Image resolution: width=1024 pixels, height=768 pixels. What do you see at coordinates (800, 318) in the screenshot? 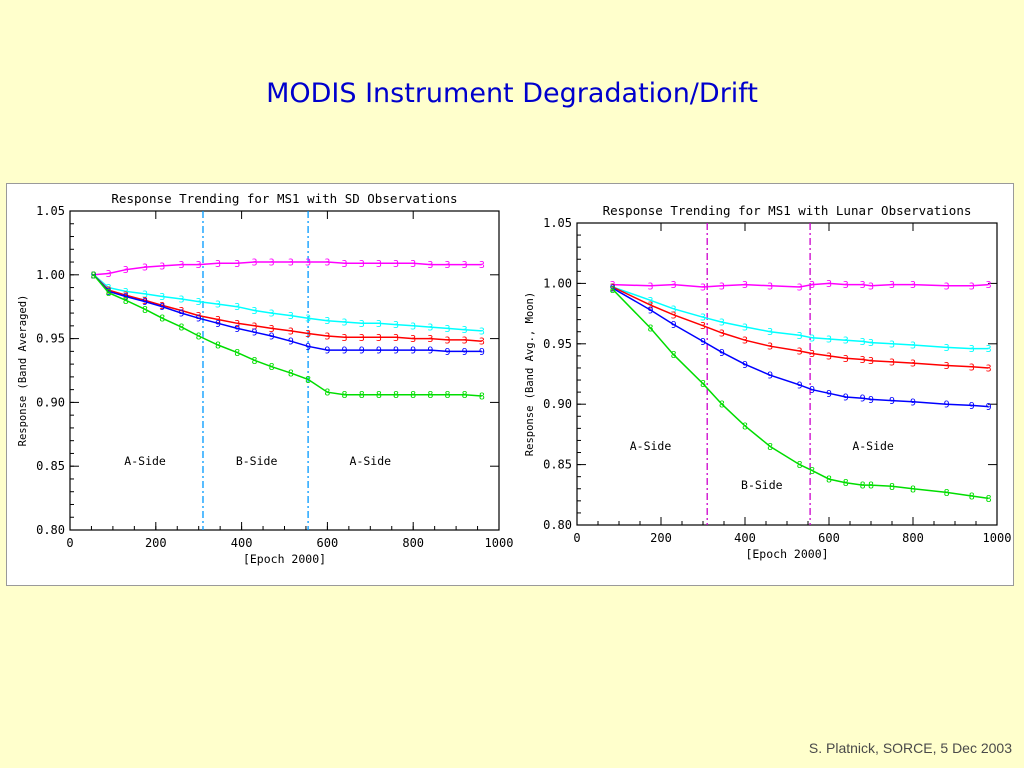
I see `lunar-series-line` at bounding box center [800, 318].